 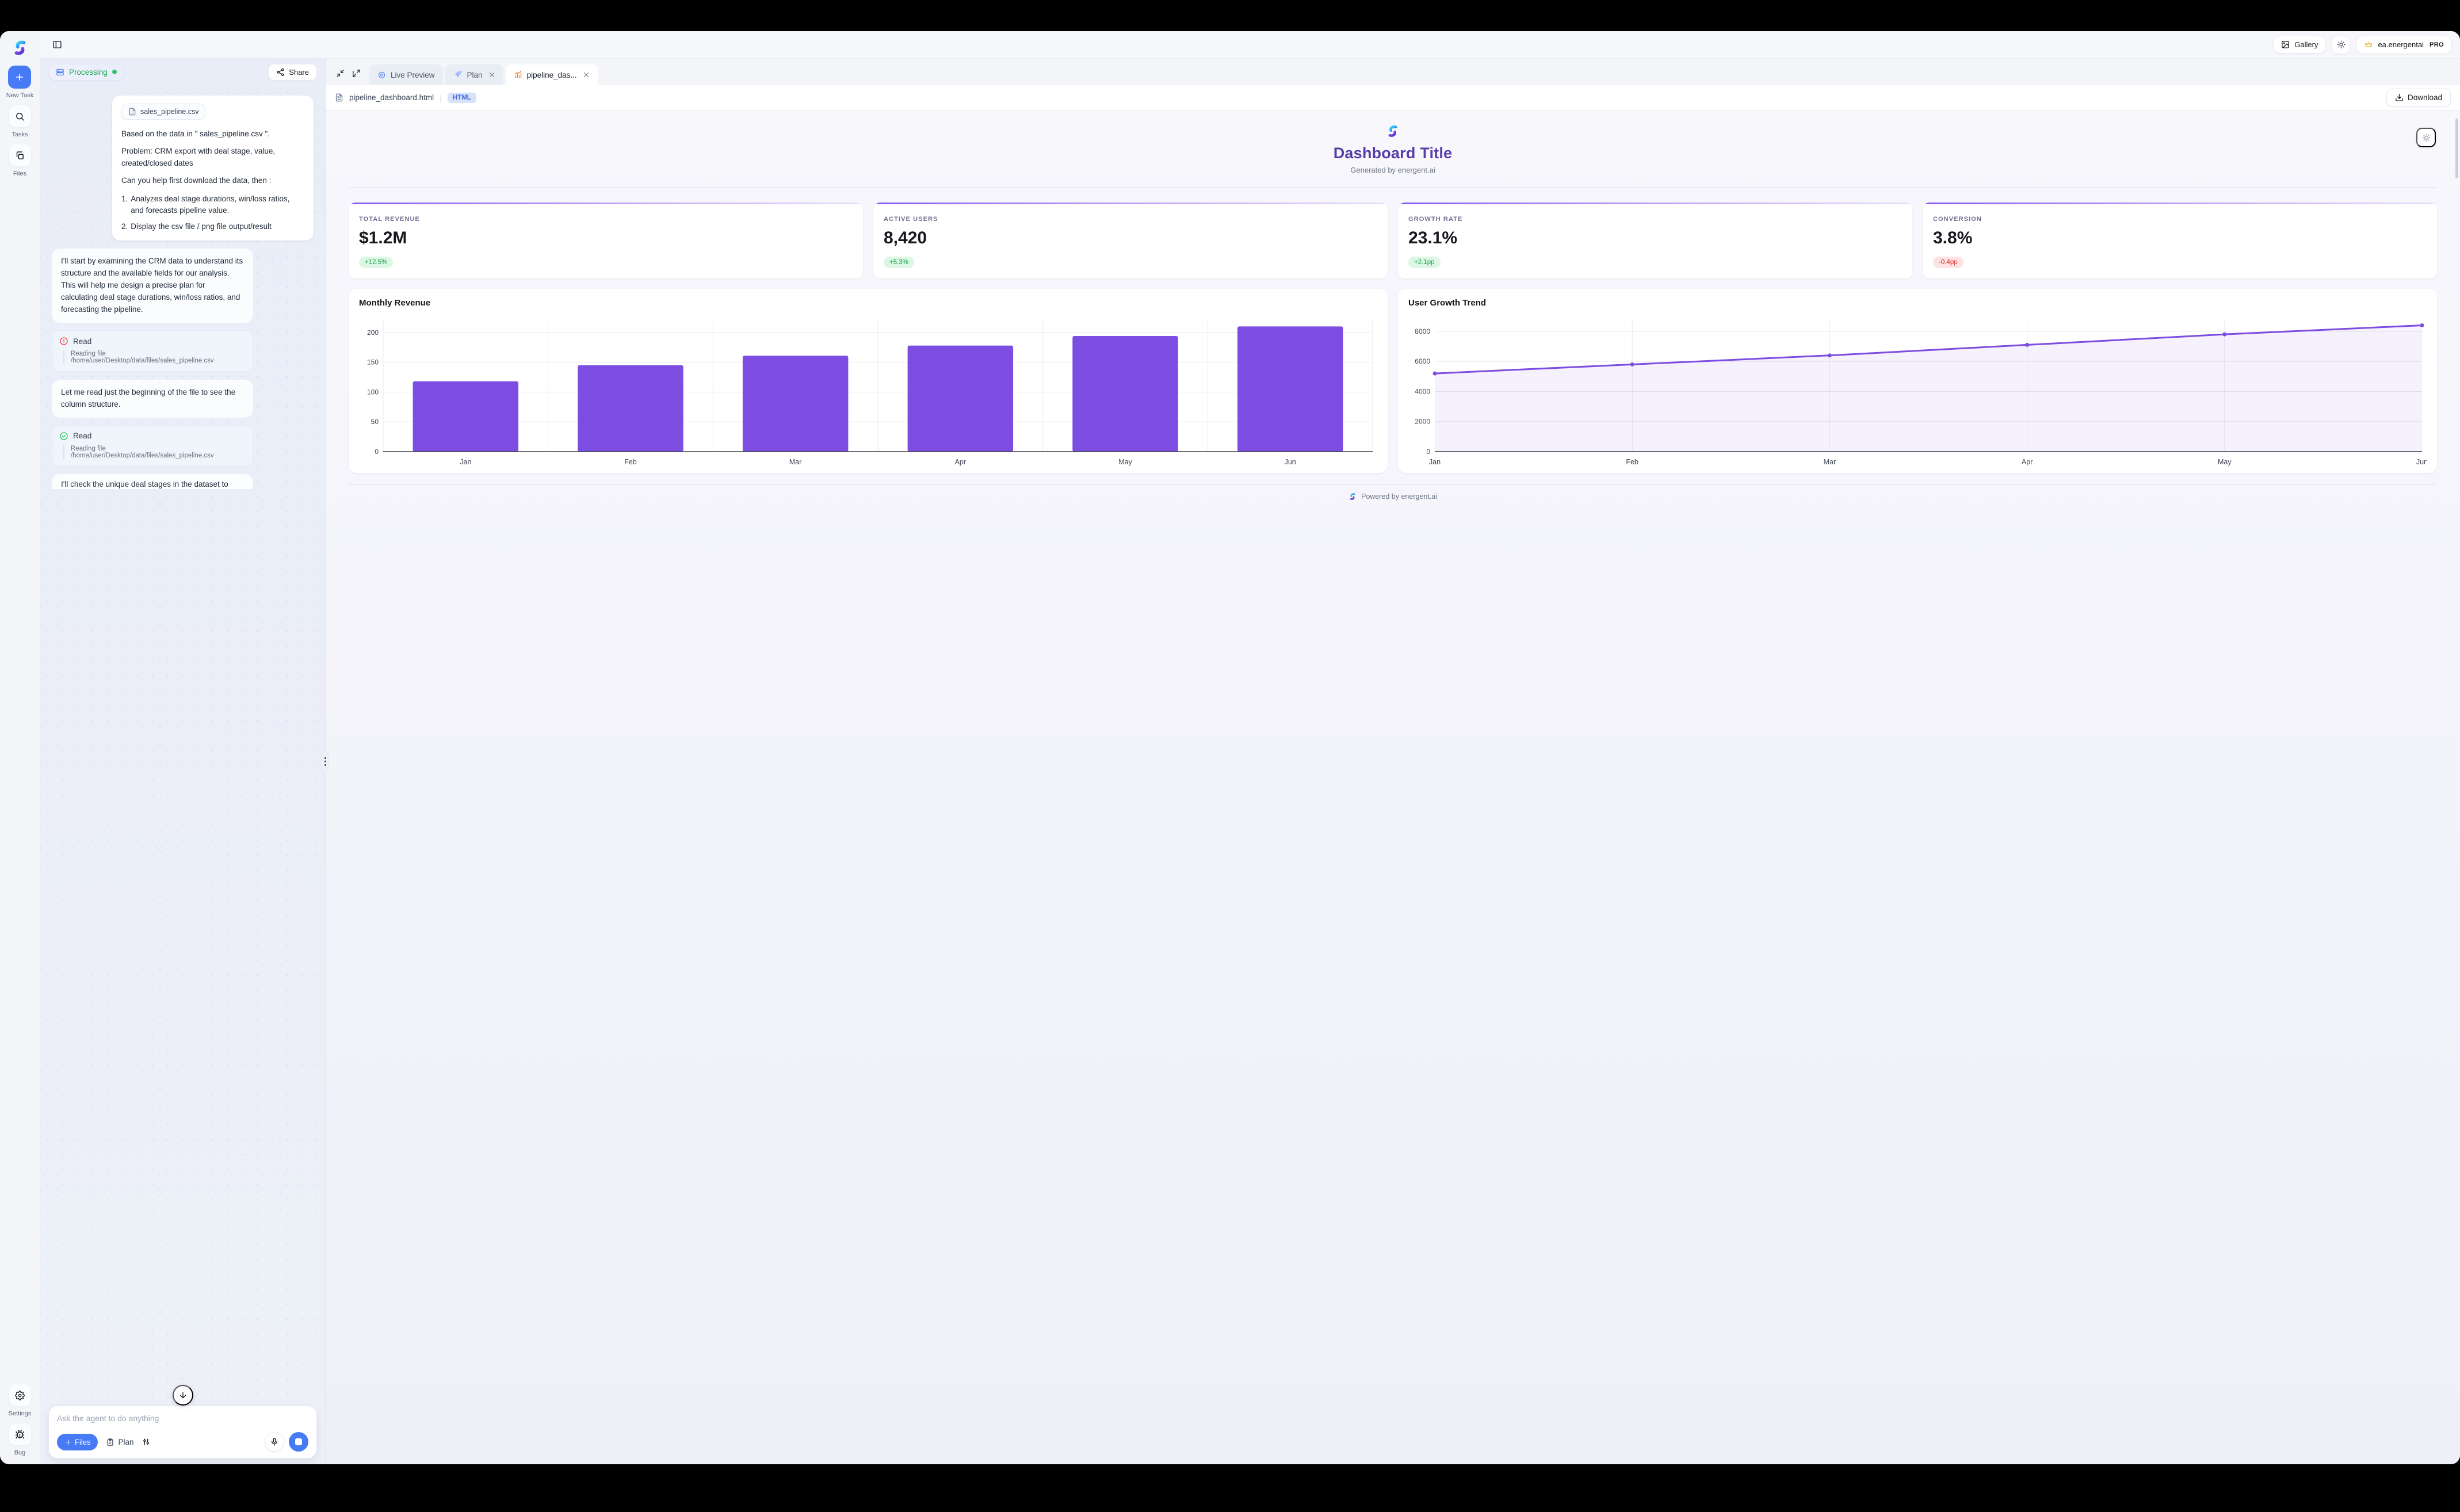 I want to click on bug-button, so click(x=20, y=1434).